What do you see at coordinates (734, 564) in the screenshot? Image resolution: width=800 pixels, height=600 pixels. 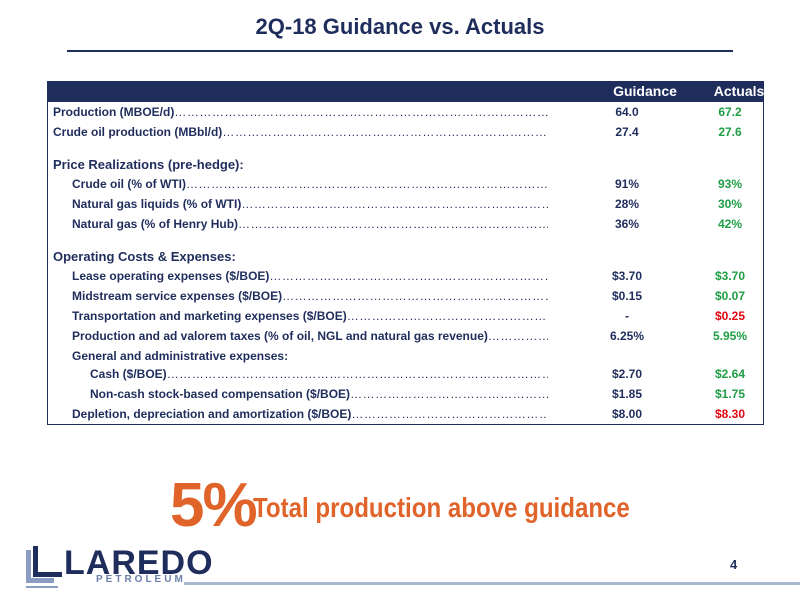 I see `page-number: 4` at bounding box center [734, 564].